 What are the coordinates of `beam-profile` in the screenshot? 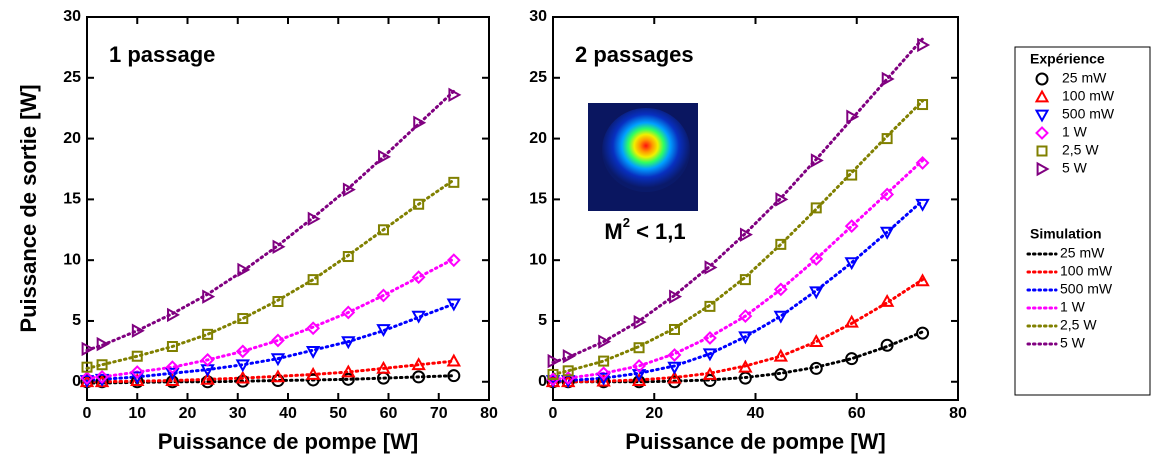 It's located at (646, 150).